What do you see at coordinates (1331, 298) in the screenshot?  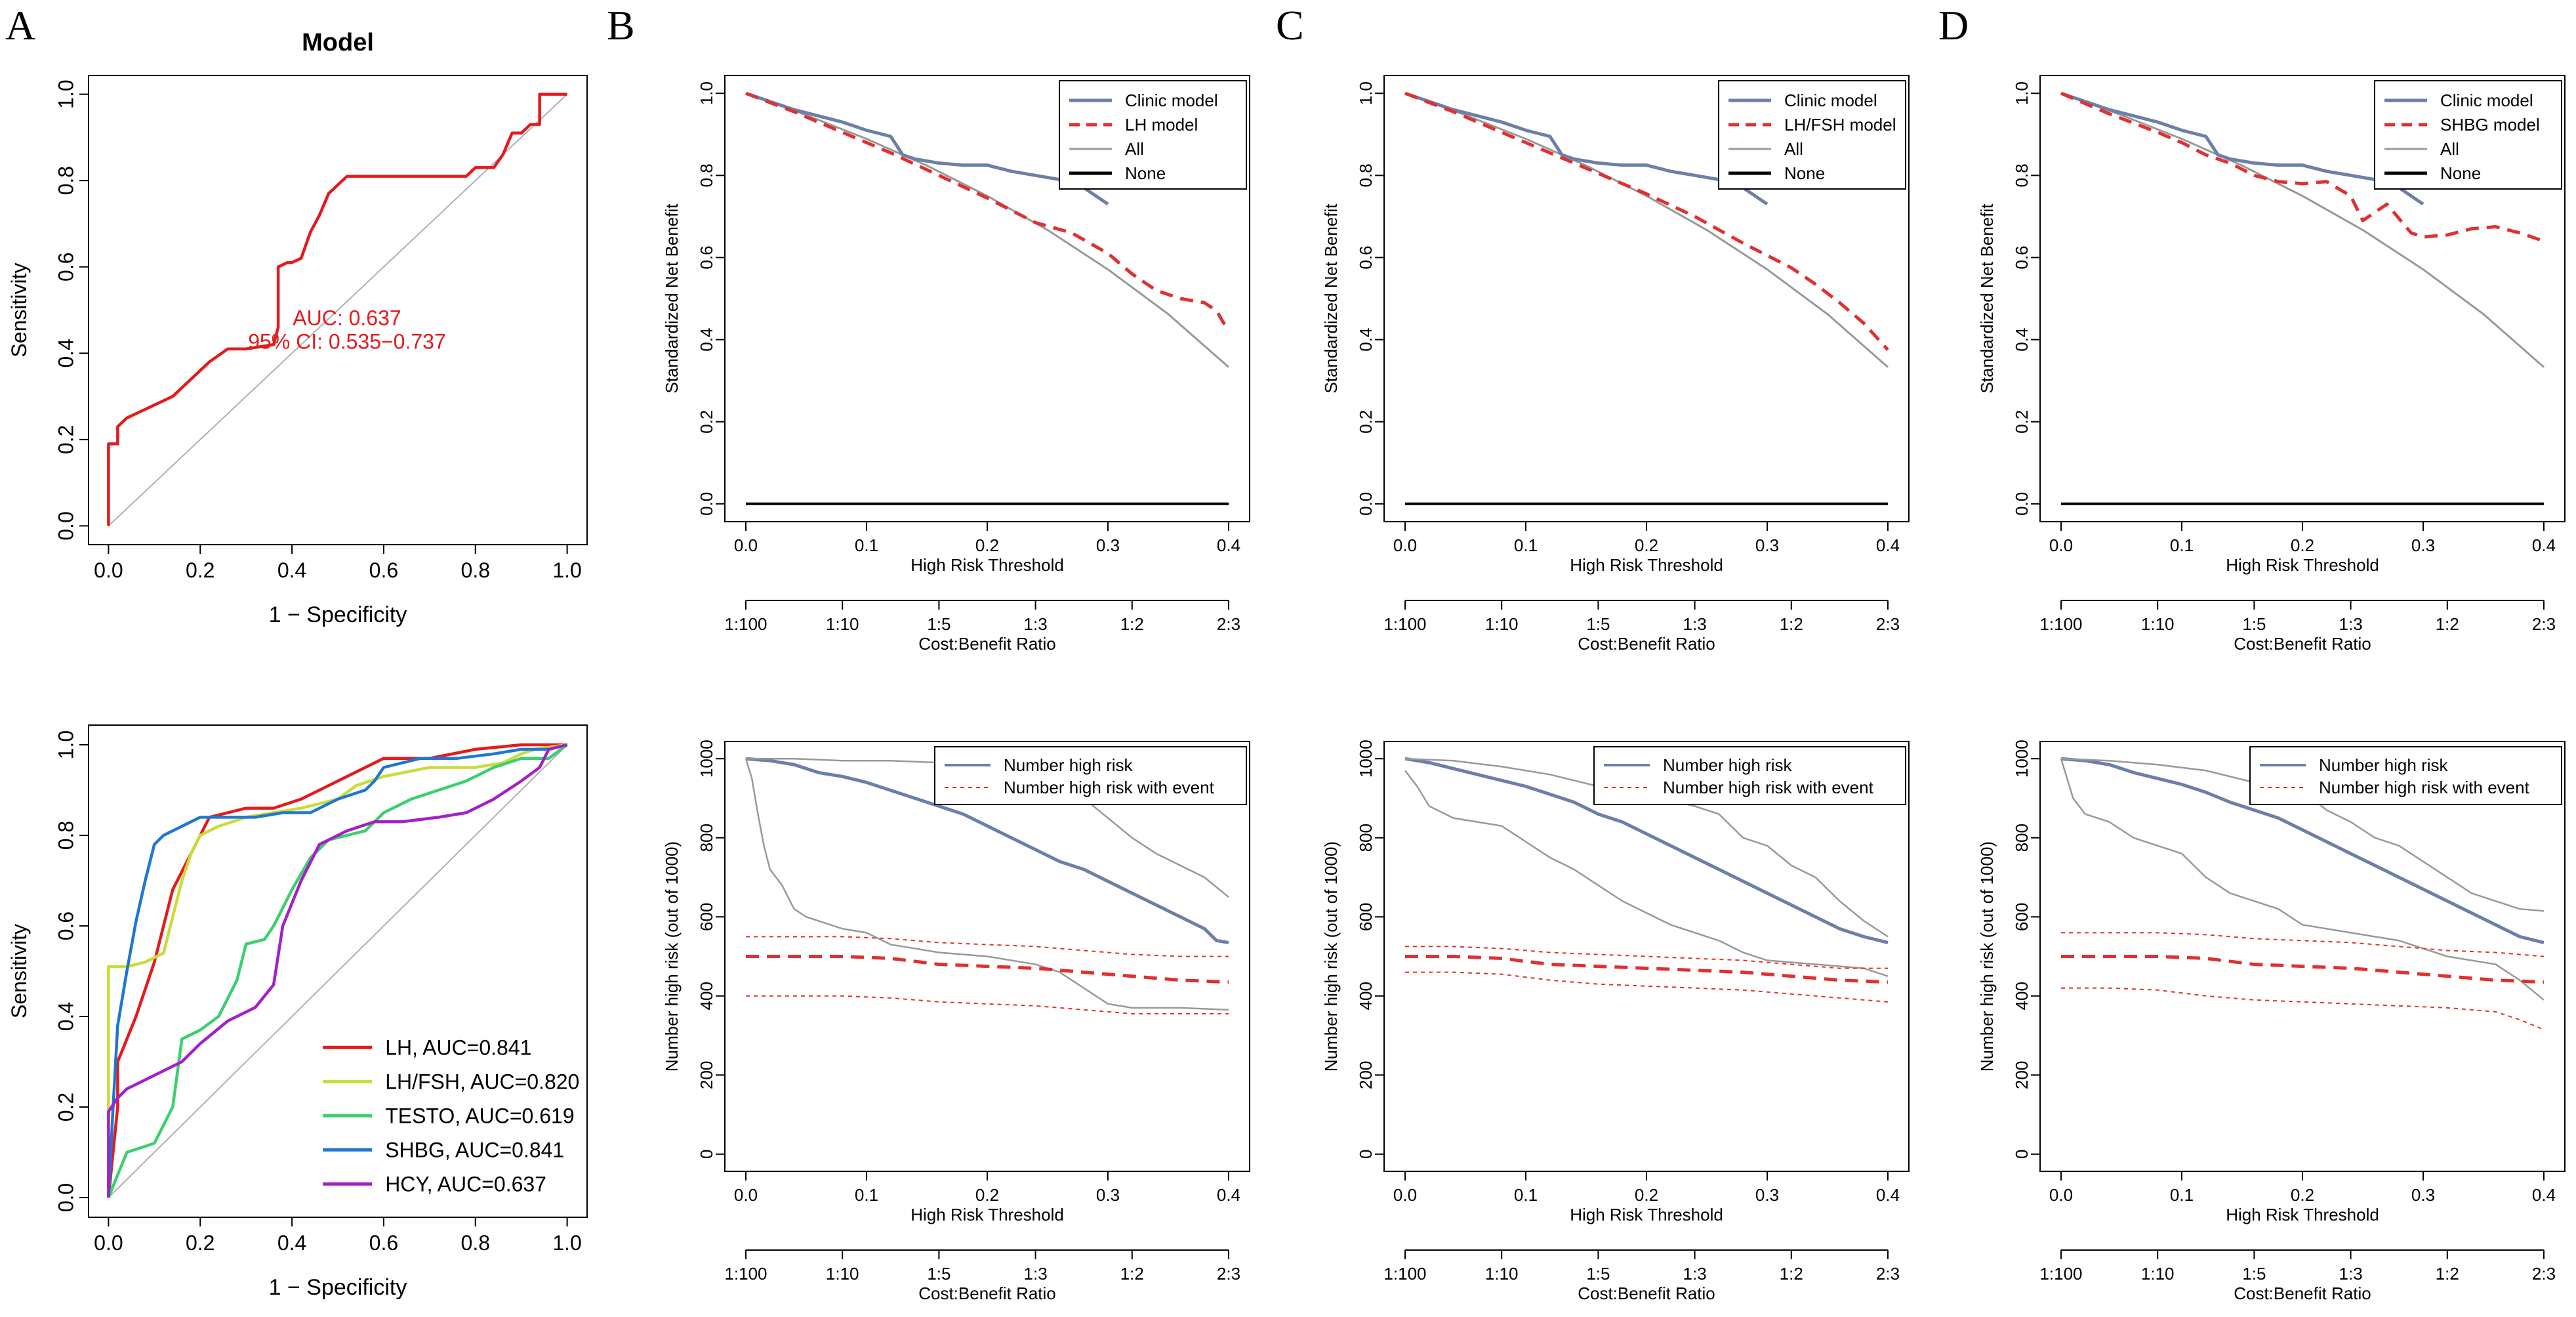 I see `y-axis-label: Standardized Net Benefit` at bounding box center [1331, 298].